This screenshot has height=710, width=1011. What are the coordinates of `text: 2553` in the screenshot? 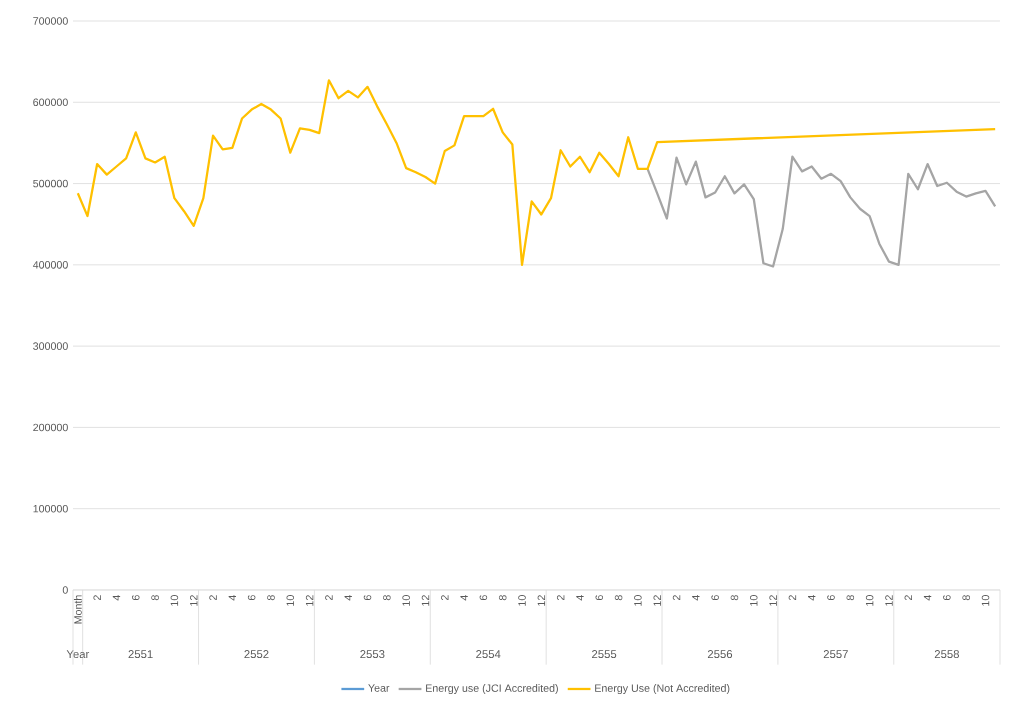 It's located at (372, 654).